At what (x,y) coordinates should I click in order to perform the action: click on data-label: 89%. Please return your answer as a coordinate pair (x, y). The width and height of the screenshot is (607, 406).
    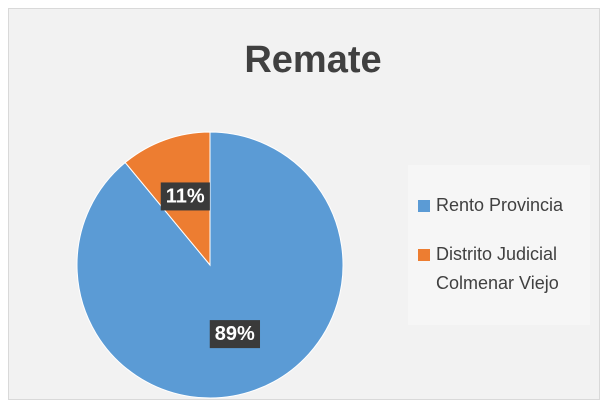
    Looking at the image, I should click on (235, 334).